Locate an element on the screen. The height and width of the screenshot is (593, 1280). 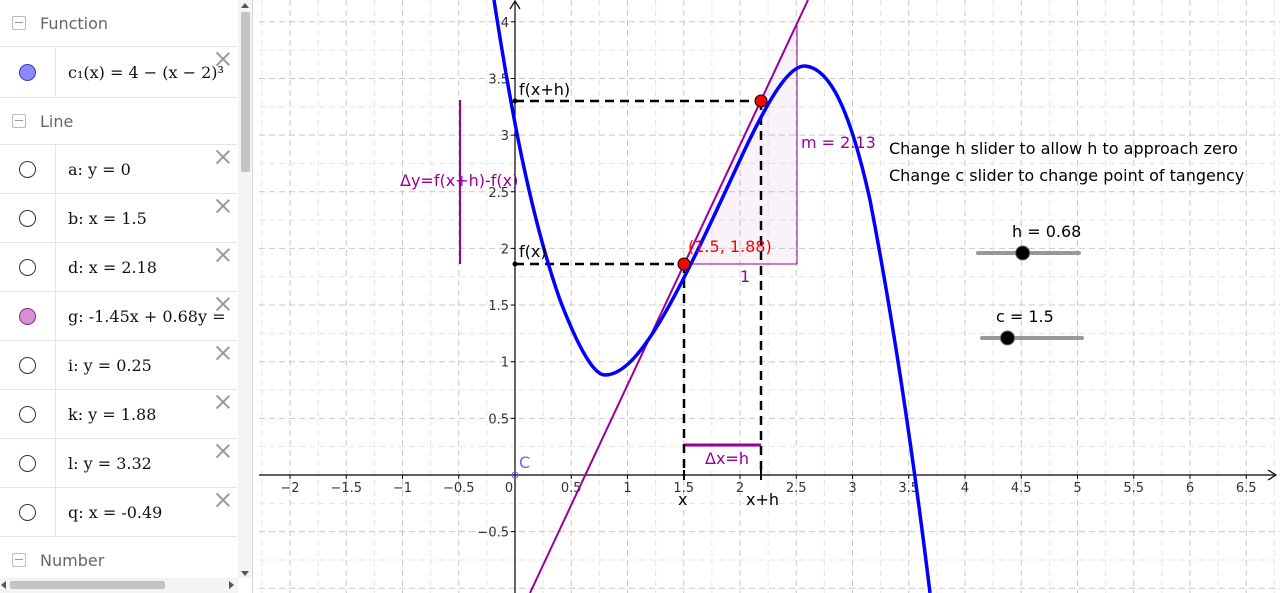
x-tick-label: −2 is located at coordinates (289, 488).